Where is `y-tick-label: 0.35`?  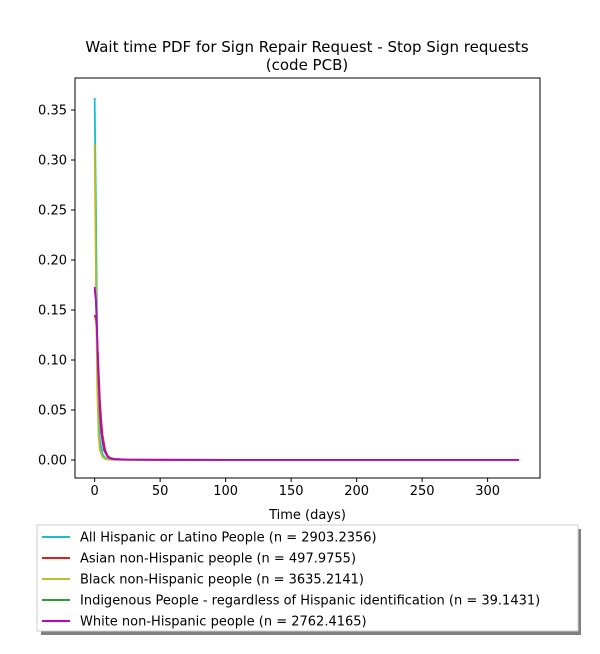
y-tick-label: 0.35 is located at coordinates (52, 111).